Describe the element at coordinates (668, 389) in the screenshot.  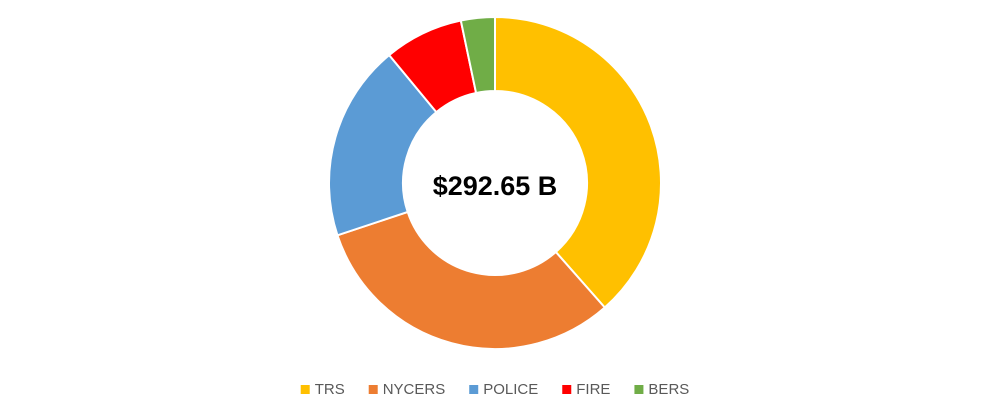
I see `legend-label: BERS` at that location.